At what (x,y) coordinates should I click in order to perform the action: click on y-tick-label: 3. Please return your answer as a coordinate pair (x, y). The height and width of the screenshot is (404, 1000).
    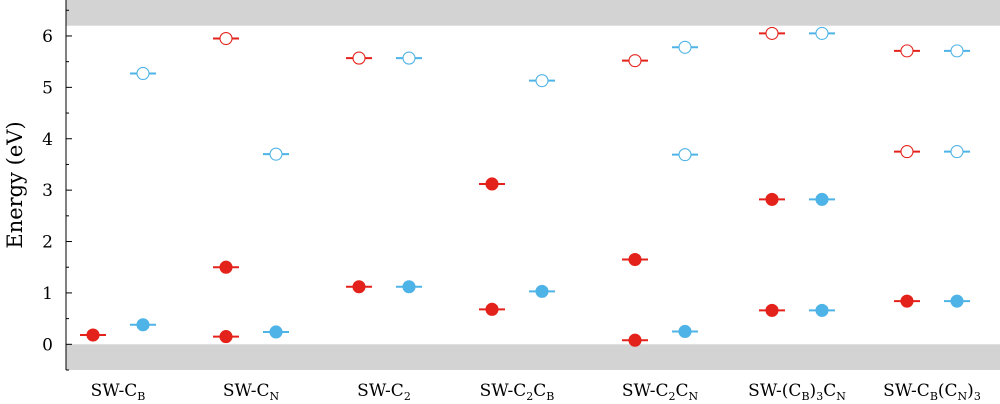
    Looking at the image, I should click on (47, 191).